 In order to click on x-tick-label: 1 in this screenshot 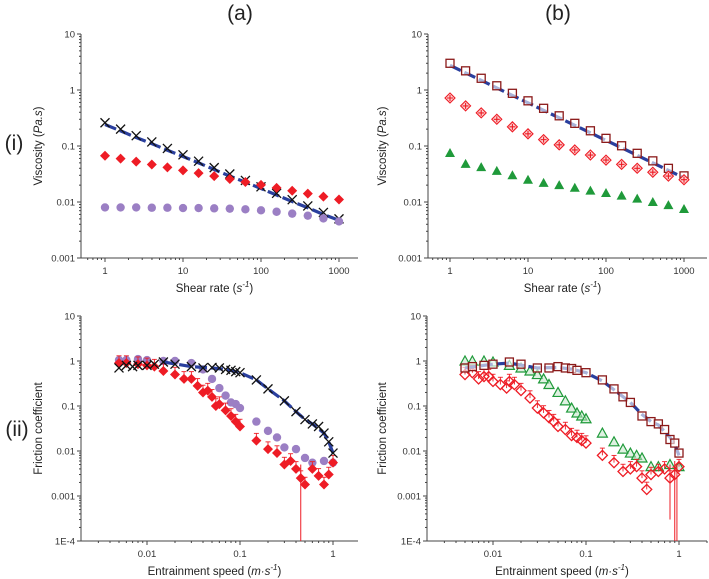, I will do `click(449, 271)`.